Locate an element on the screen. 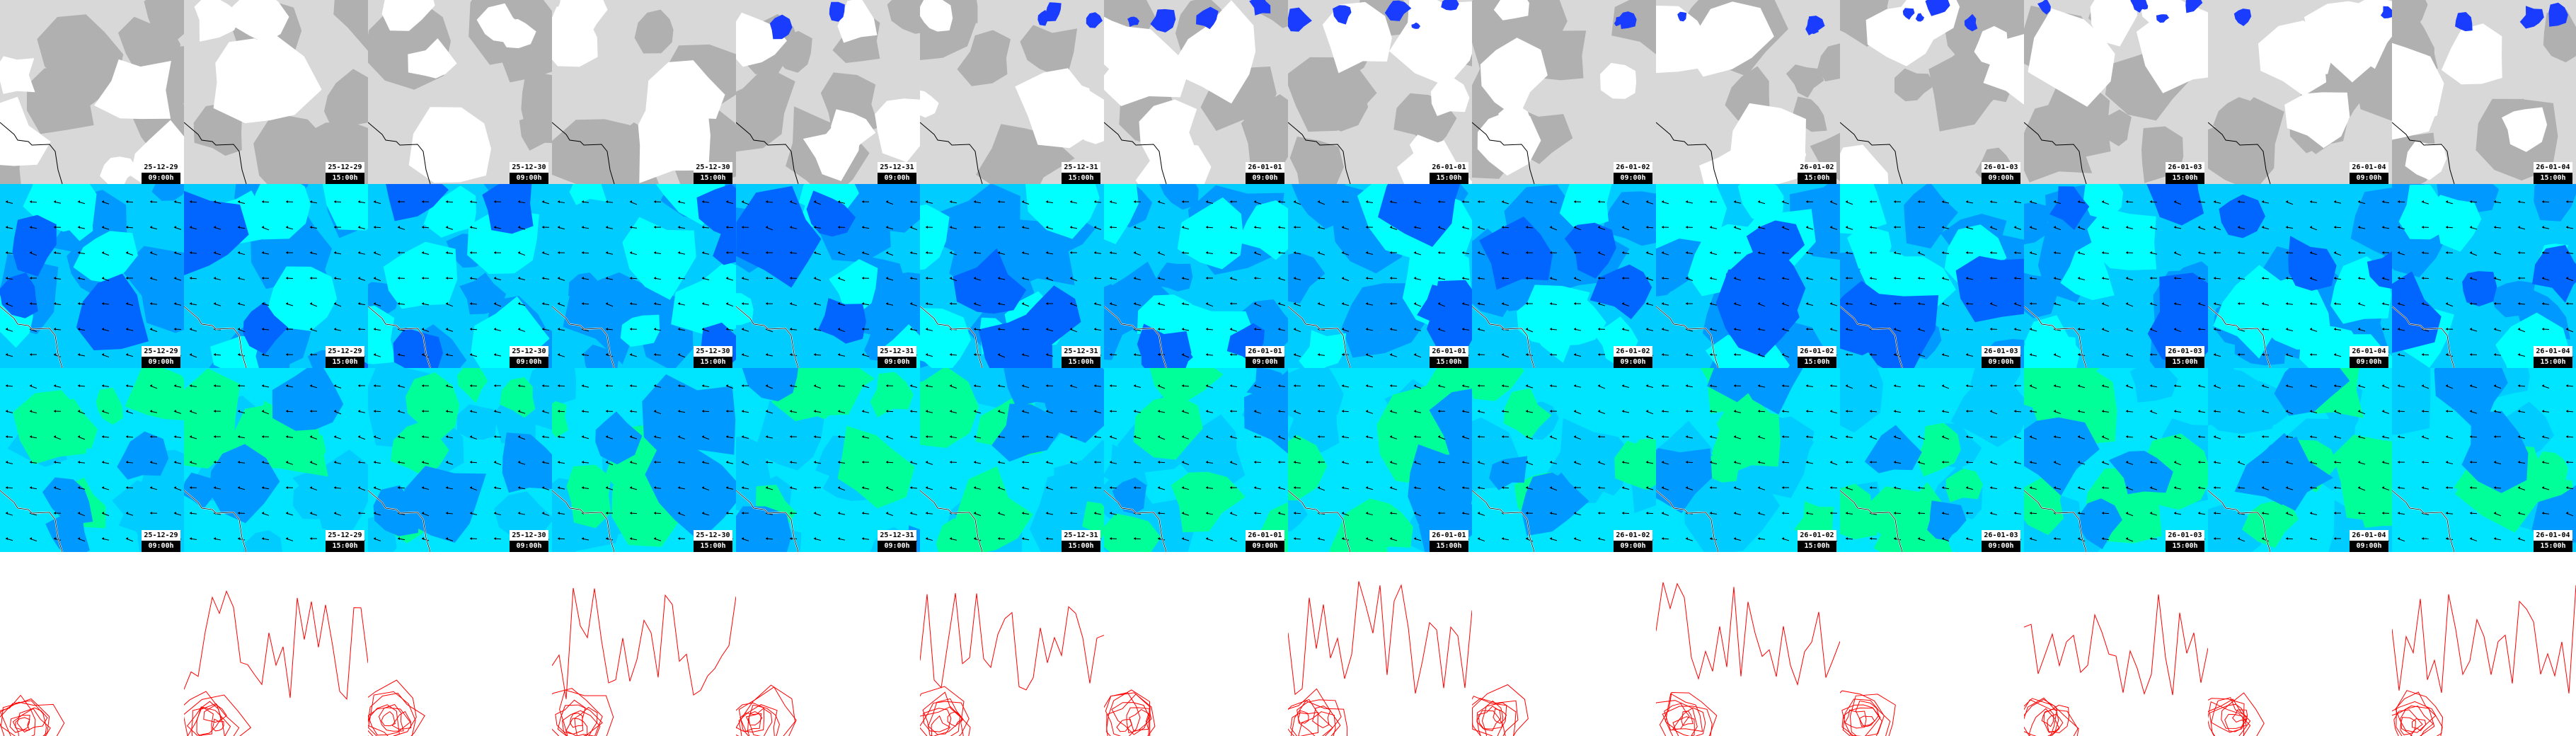 This screenshot has height=736, width=2576. timestamp-label: 25-12-31 09:00h is located at coordinates (897, 173).